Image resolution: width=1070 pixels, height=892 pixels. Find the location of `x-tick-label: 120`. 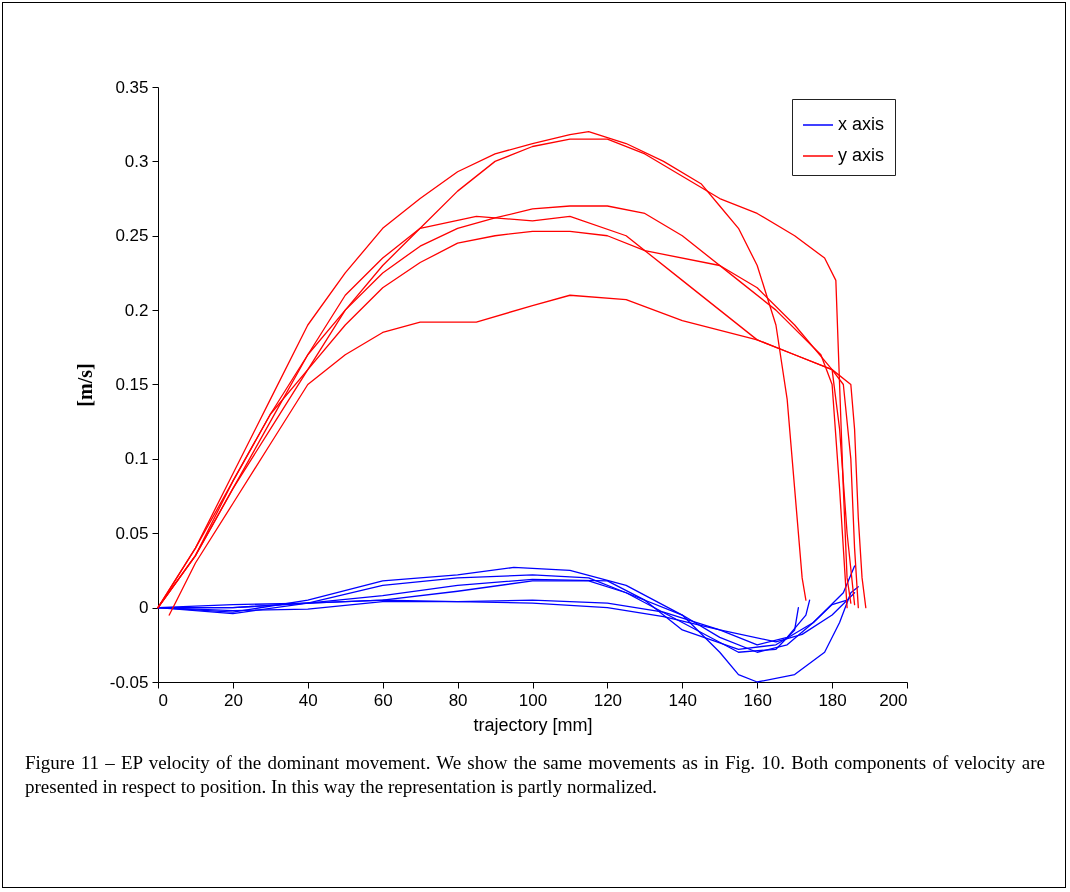

x-tick-label: 120 is located at coordinates (608, 700).